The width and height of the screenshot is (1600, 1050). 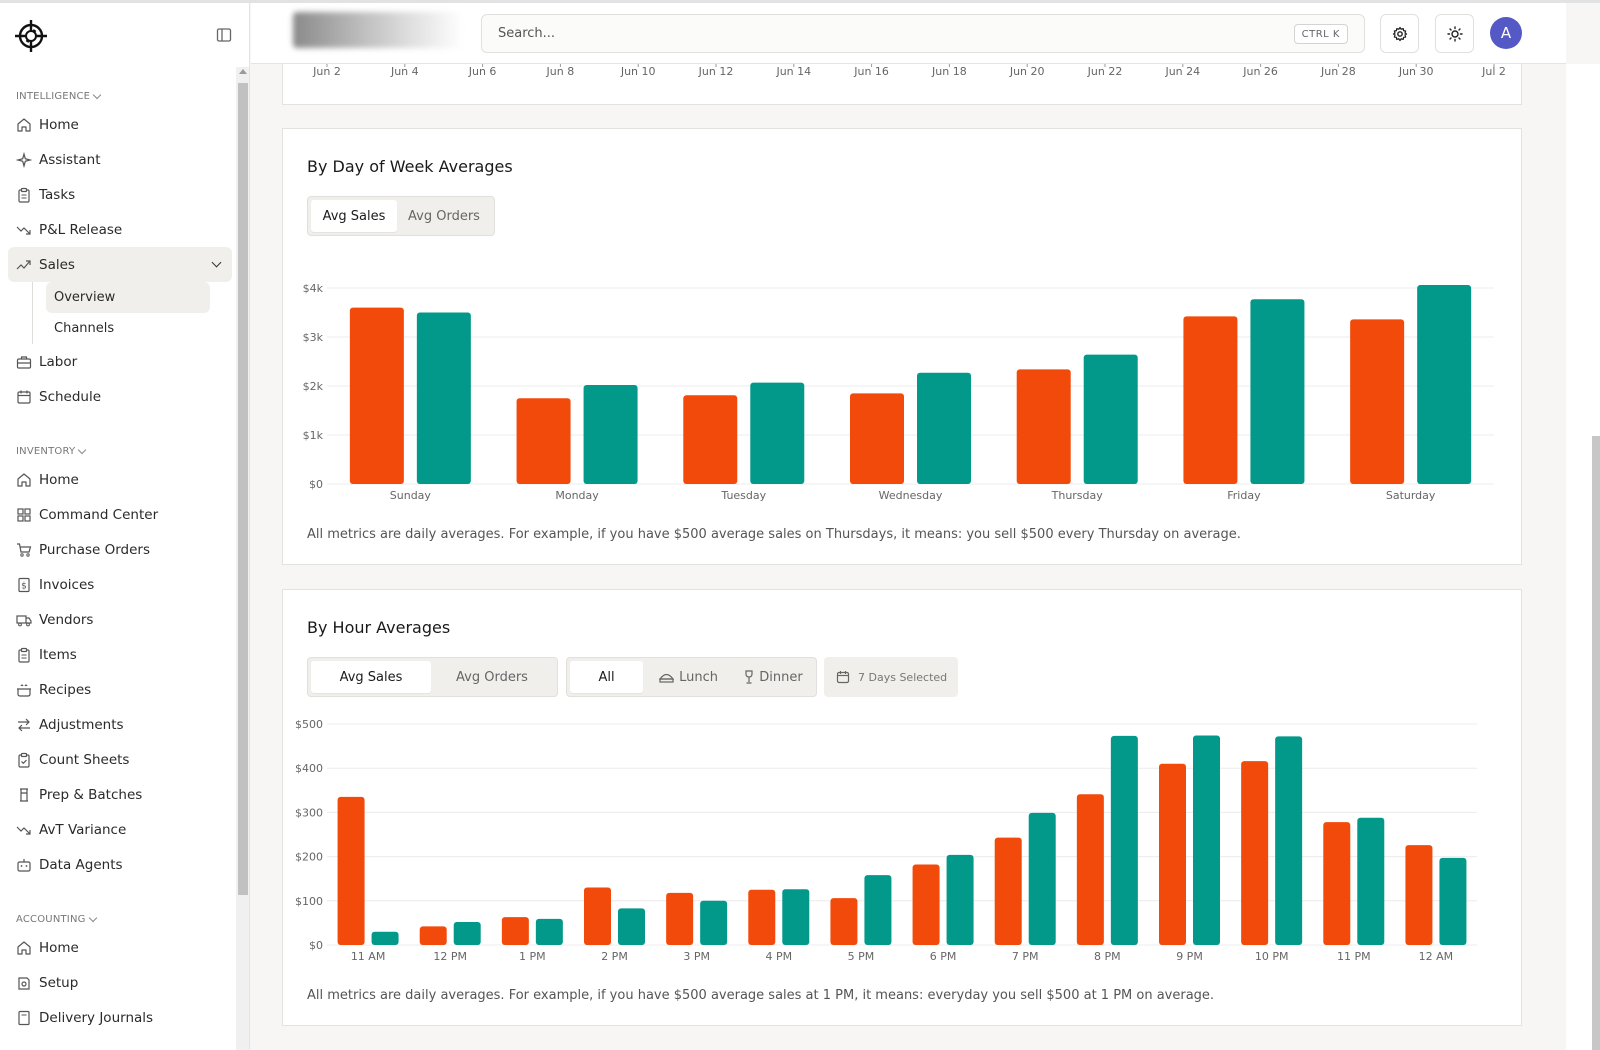 I want to click on sidebar-item-intelligence-schedule: Schedule, so click(x=120, y=396).